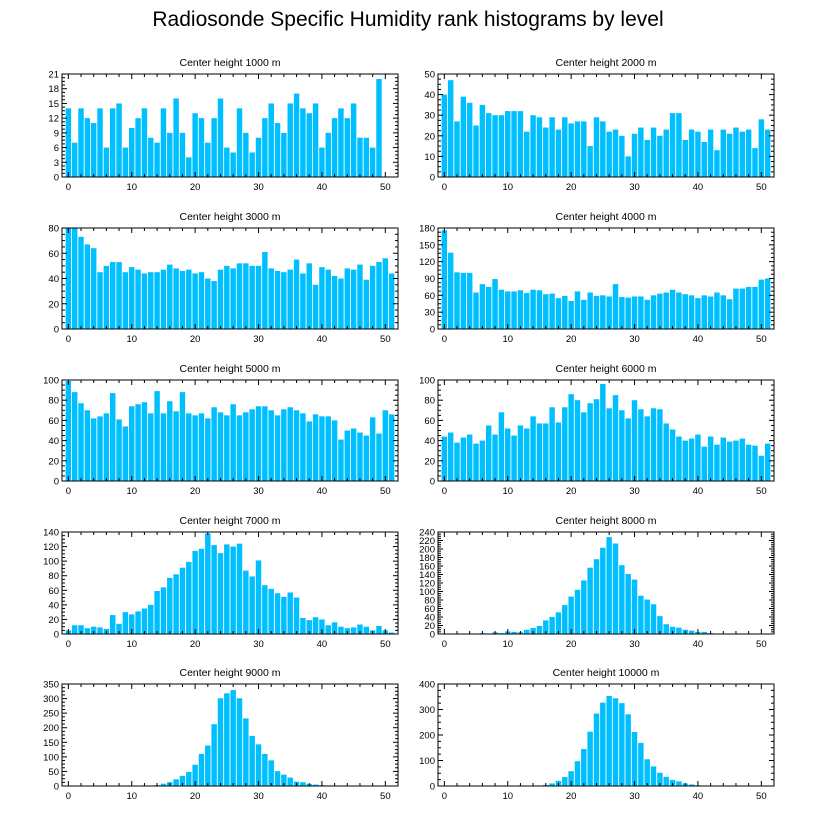  Describe the element at coordinates (429, 157) in the screenshot. I see `y-tick-label: 10` at that location.